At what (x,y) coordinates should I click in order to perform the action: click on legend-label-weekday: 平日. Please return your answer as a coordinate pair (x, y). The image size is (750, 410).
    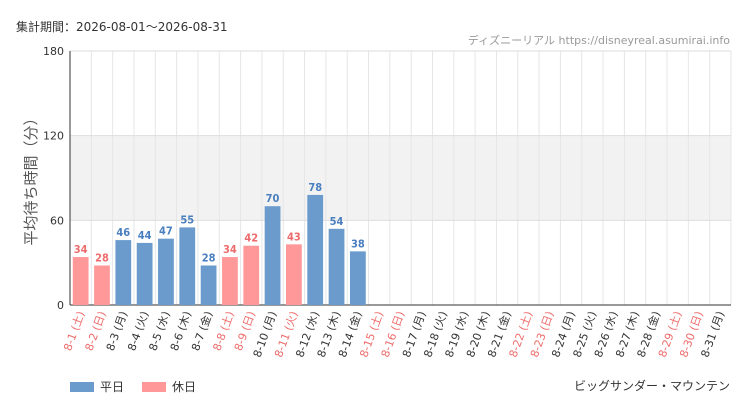
    Looking at the image, I should click on (112, 387).